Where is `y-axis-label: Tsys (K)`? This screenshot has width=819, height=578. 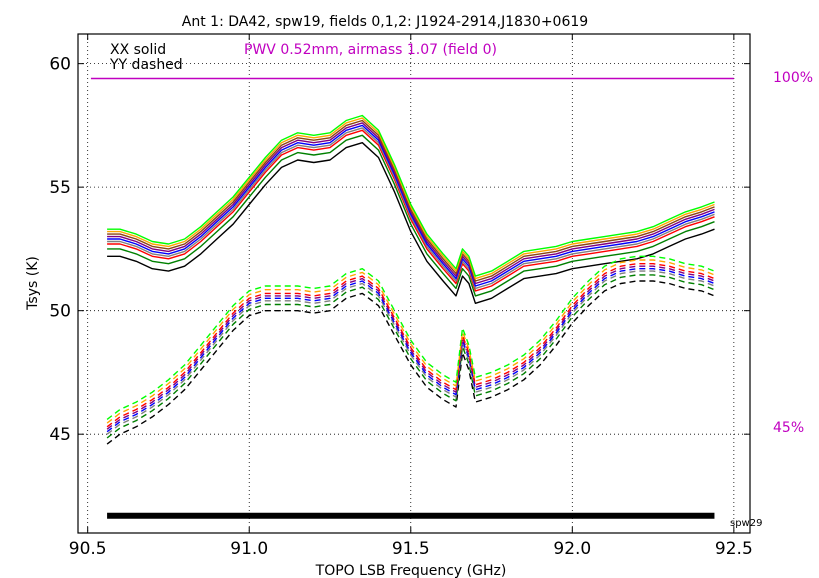 y-axis-label: Tsys (K) is located at coordinates (33, 283).